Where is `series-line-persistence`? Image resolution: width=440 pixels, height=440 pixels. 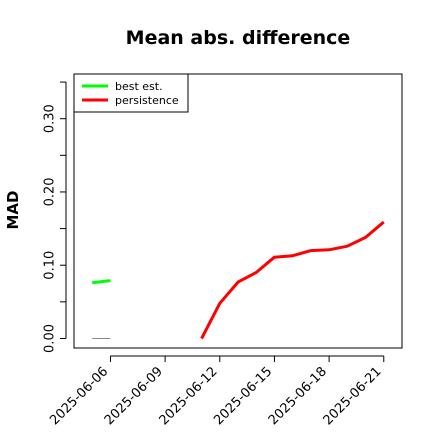 series-line-persistence is located at coordinates (292, 280).